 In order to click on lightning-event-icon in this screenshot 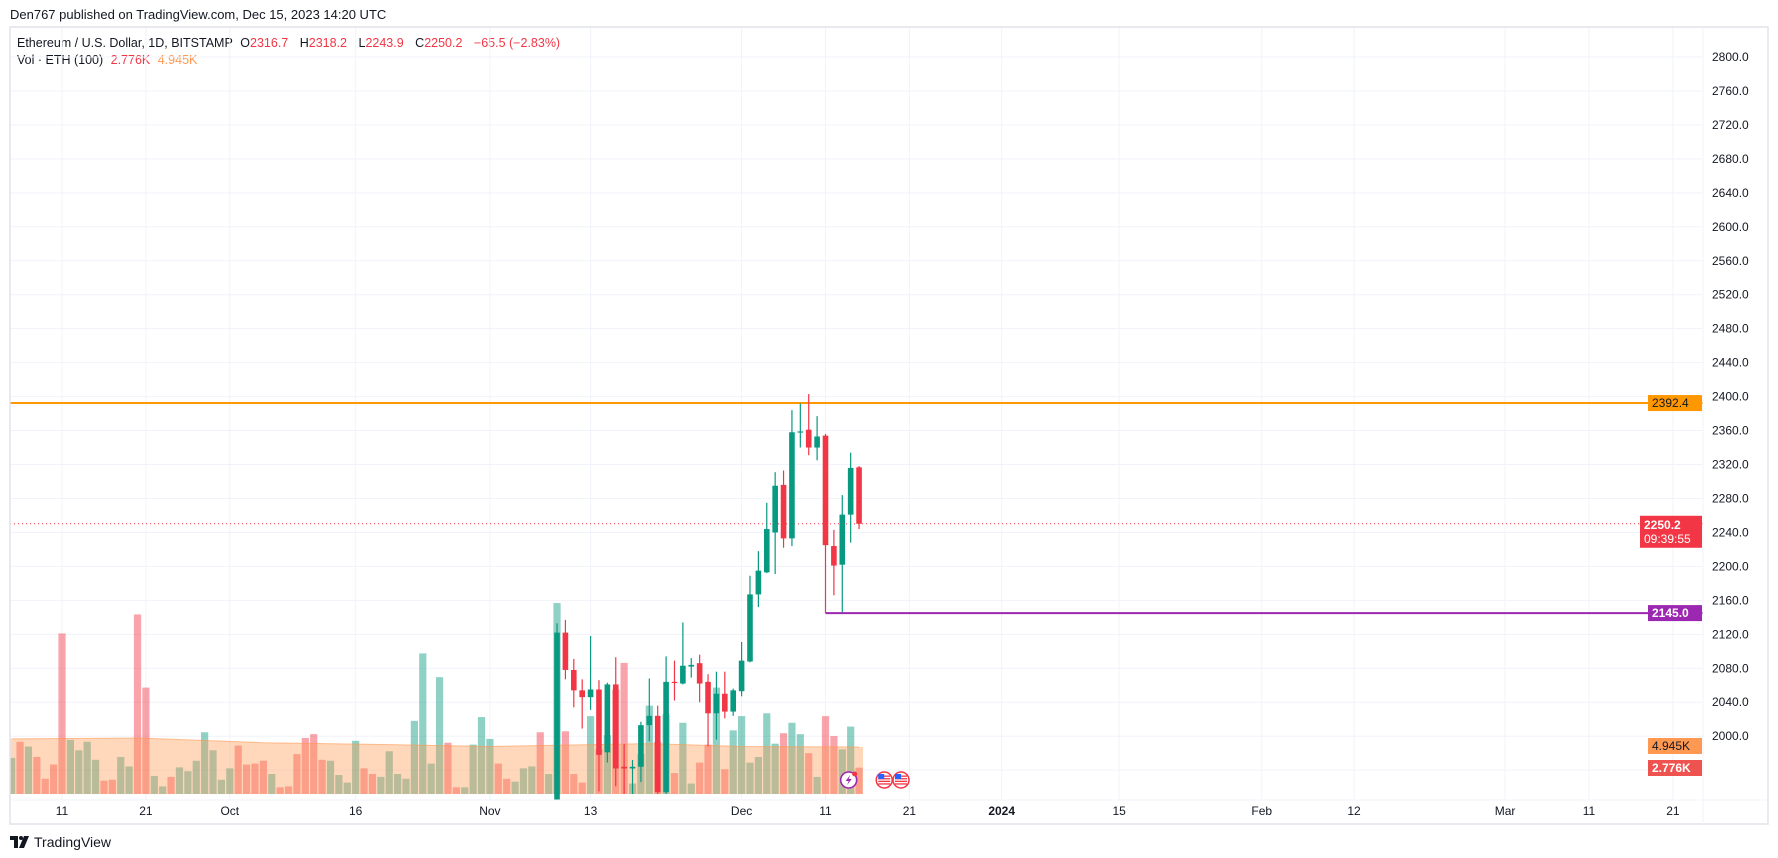, I will do `click(848, 780)`.